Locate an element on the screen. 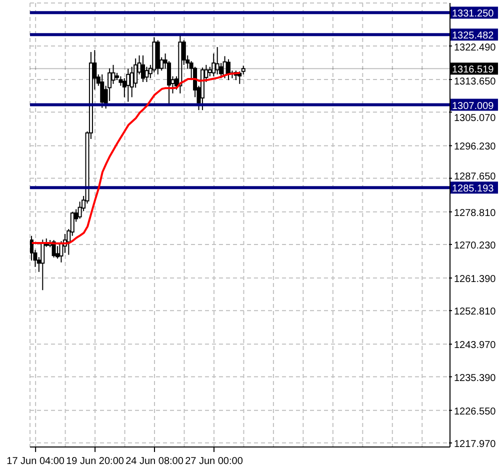  ref-line-label: 1316.519 is located at coordinates (473, 70).